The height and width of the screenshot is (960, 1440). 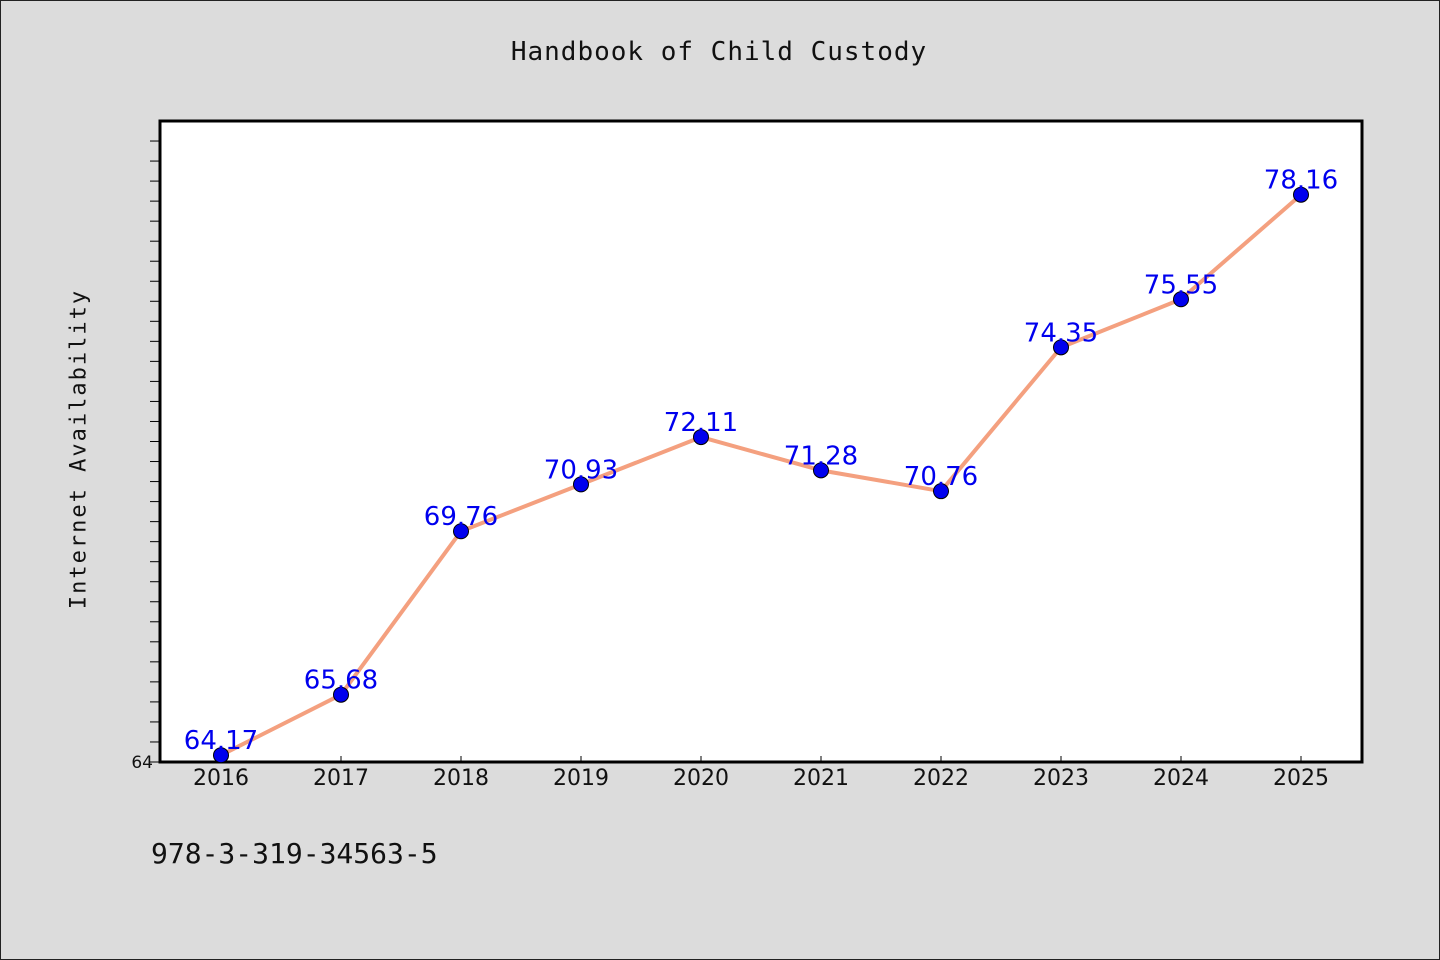 I want to click on x-tick-labels: 2016 2017 2018 2019 2020 2021 2022 2023 2024 2025, so click(x=761, y=778).